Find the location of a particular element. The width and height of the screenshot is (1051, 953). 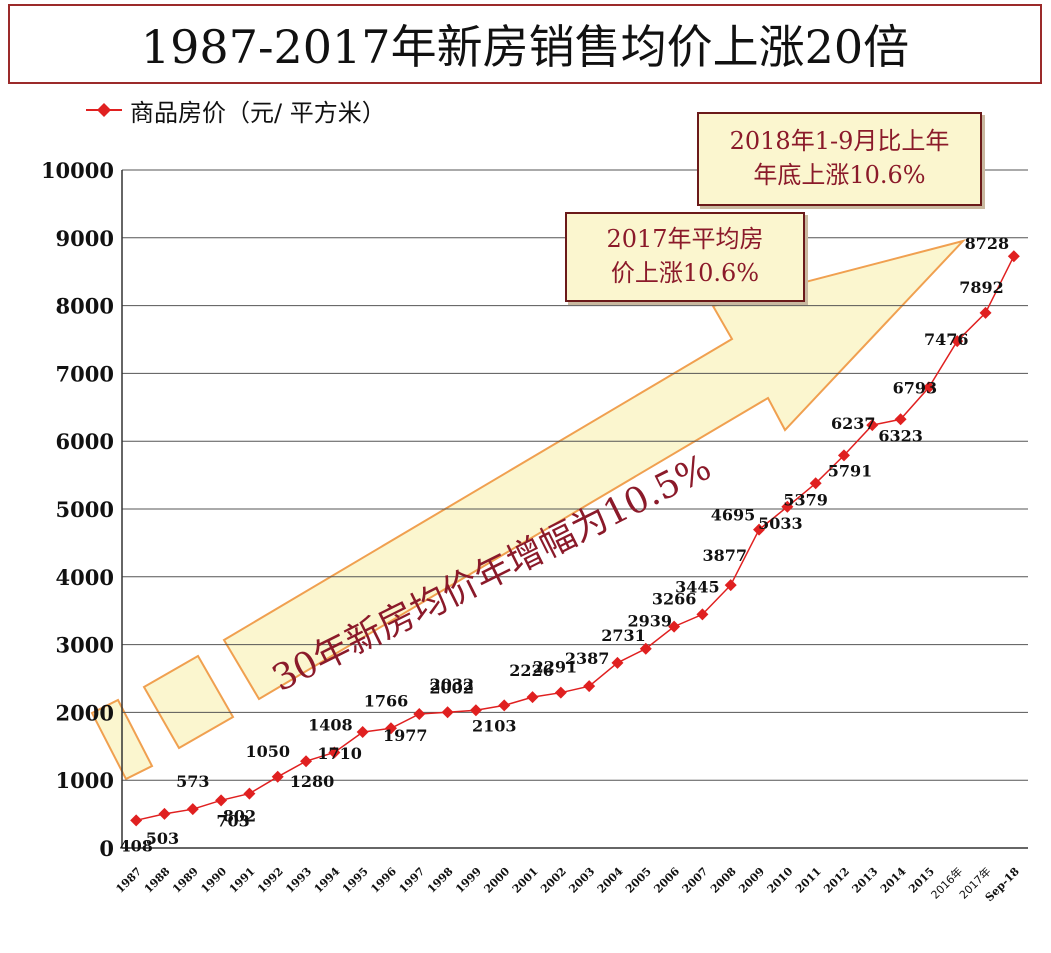

data-label: 1977 is located at coordinates (405, 735).